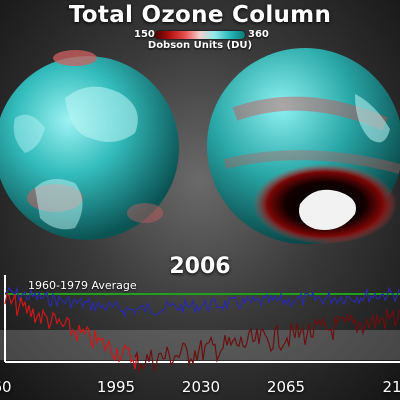  I want to click on x-tick-label: 60, so click(6, 387).